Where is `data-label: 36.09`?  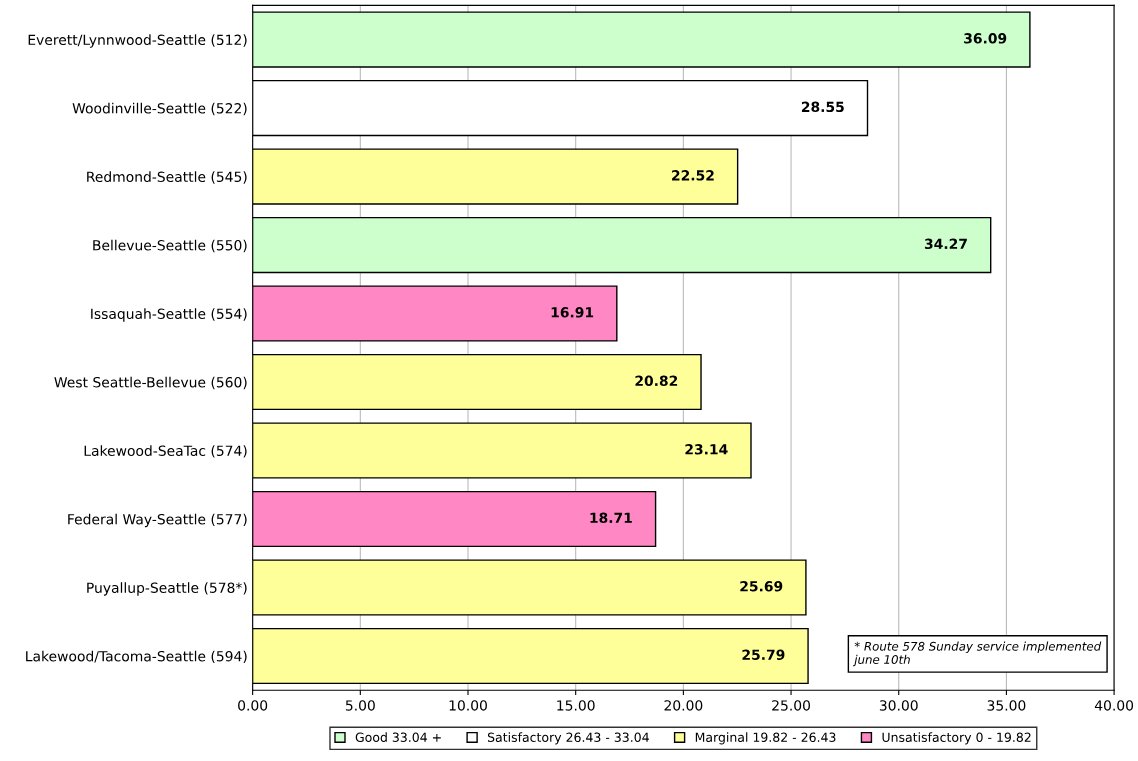 data-label: 36.09 is located at coordinates (985, 38).